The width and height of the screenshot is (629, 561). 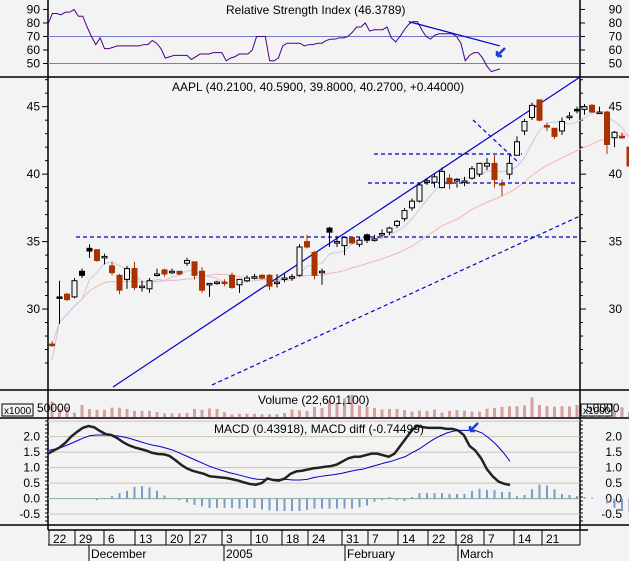 What do you see at coordinates (353, 539) in the screenshot?
I see `day-label: 31` at bounding box center [353, 539].